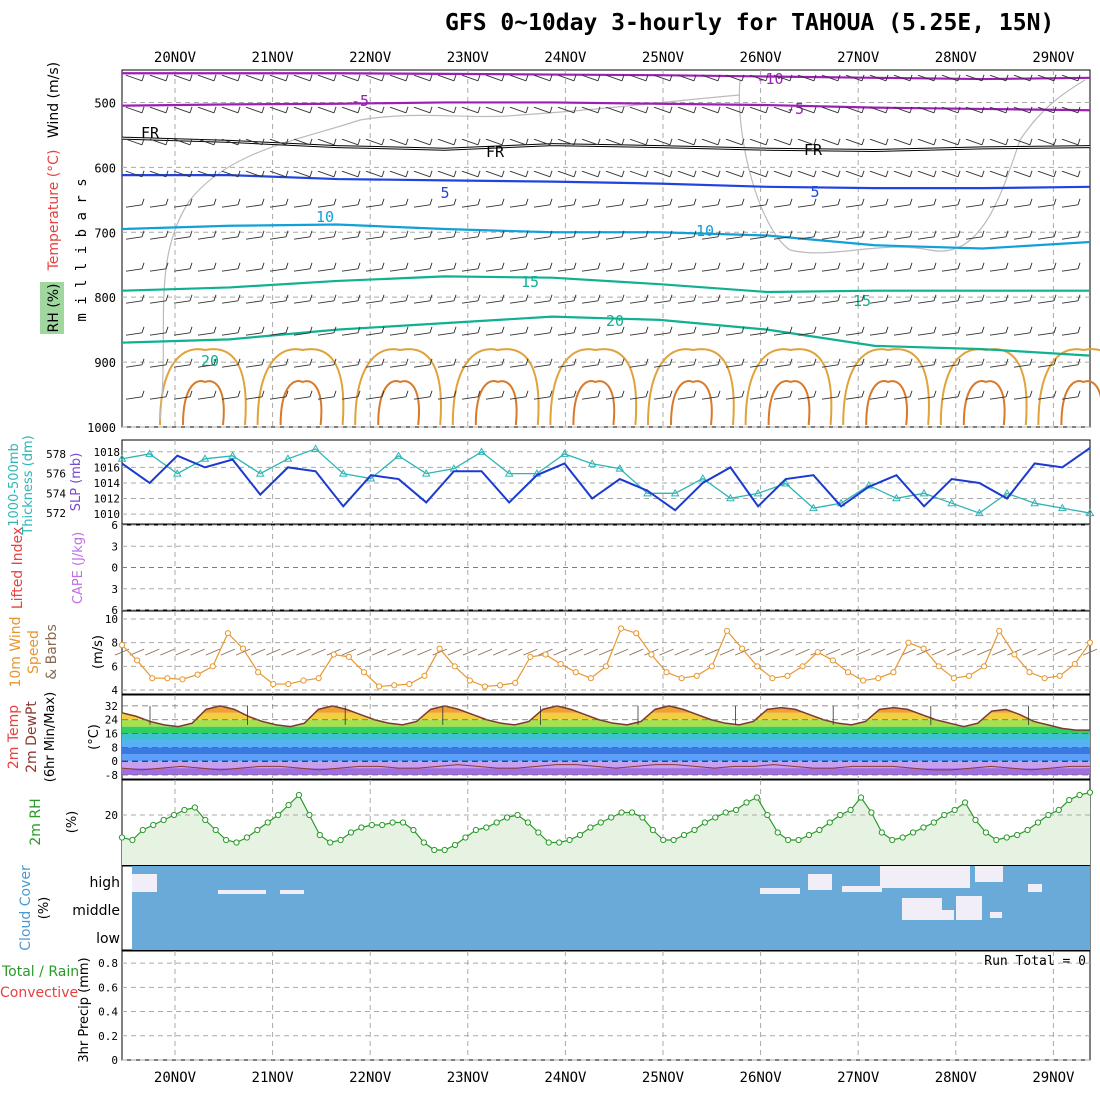 The image size is (1100, 1100). Describe the element at coordinates (1035, 961) in the screenshot. I see `run-total: Run Total = 0` at that location.